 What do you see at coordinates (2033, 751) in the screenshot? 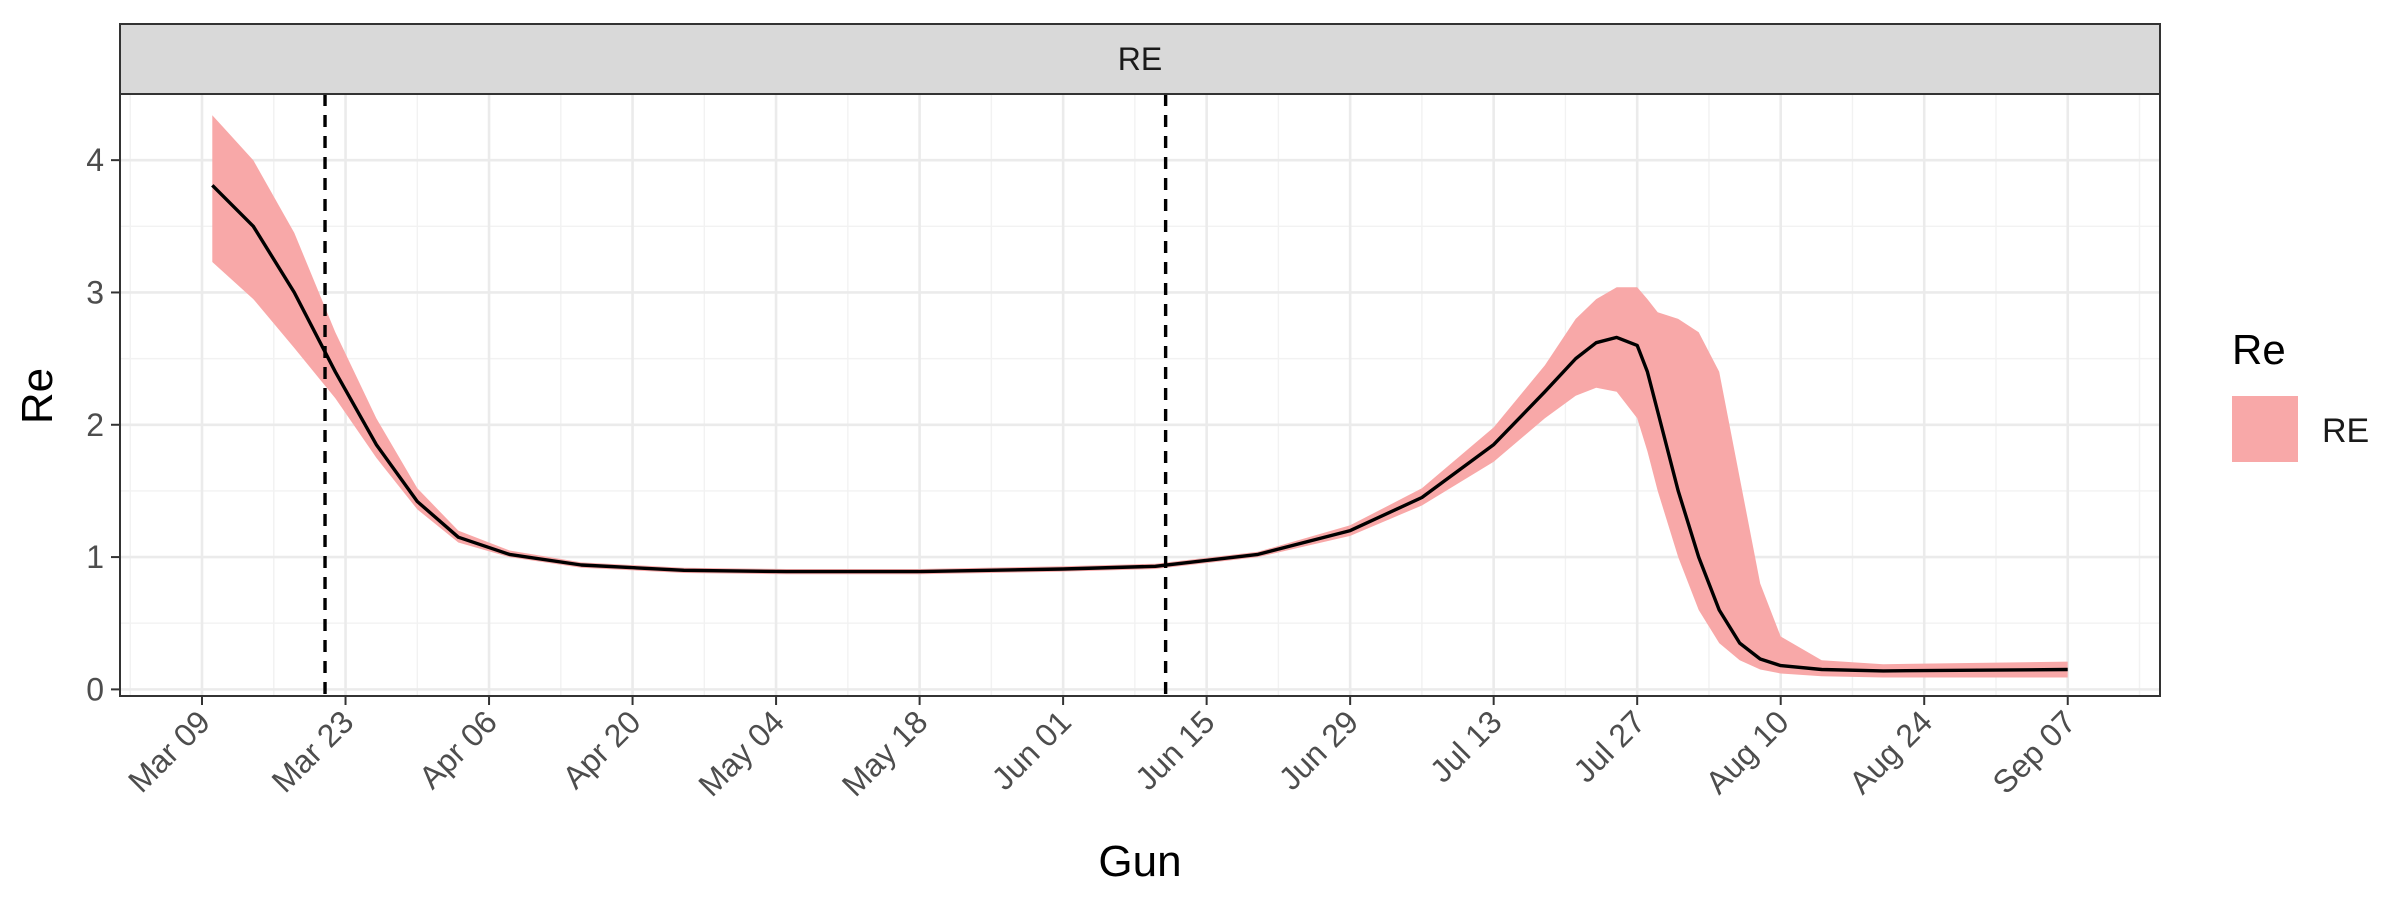
I see `x-tick-label: Sep 07` at bounding box center [2033, 751].